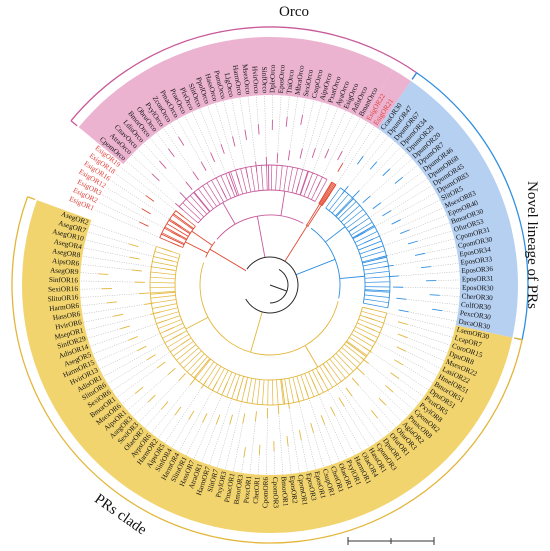  Describe the element at coordinates (284, 491) in the screenshot. I see `leaf-label: BmorOR1` at that location.